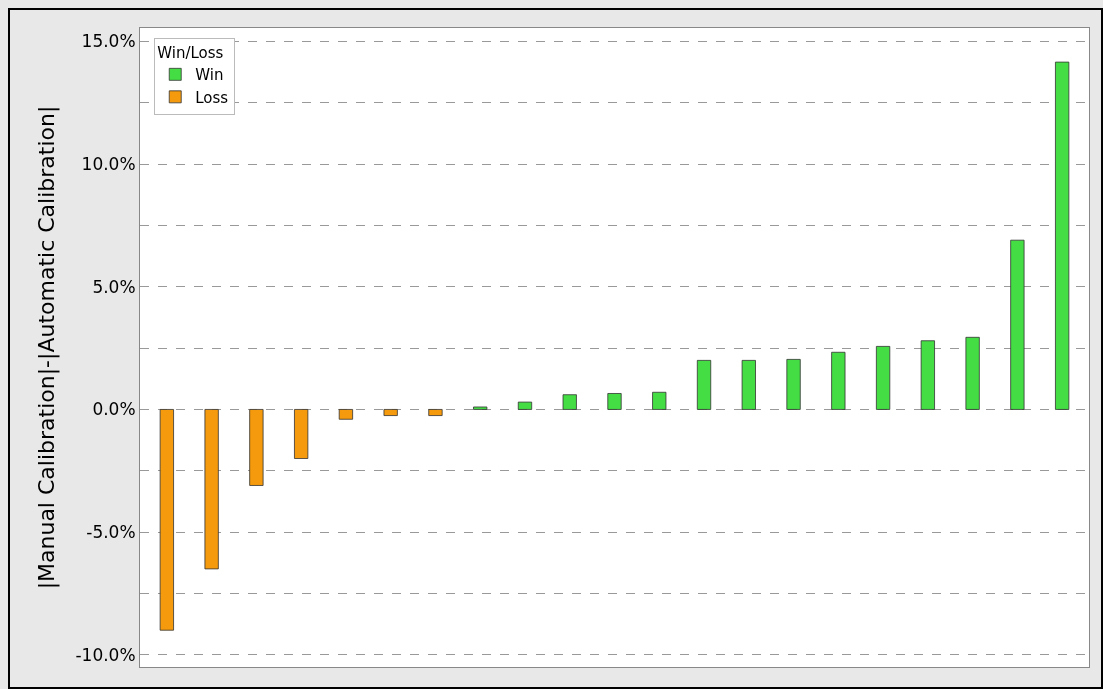 Image resolution: width=1103 pixels, height=689 pixels. I want to click on y-tick-label: 10.0%, so click(108, 164).